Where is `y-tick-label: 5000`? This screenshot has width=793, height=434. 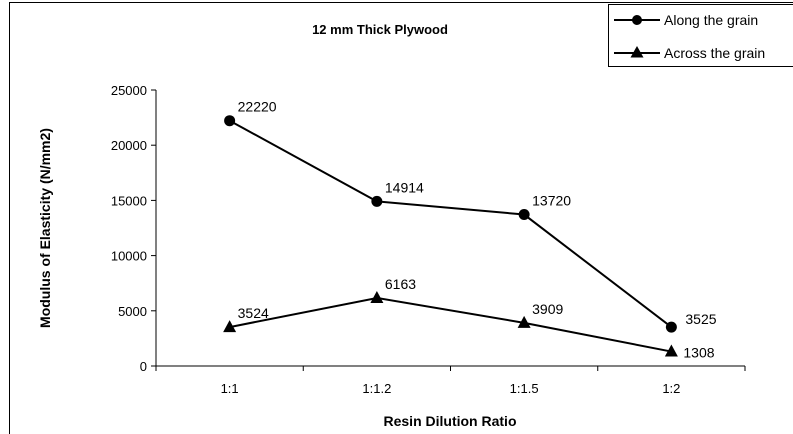
y-tick-label: 5000 is located at coordinates (132, 311).